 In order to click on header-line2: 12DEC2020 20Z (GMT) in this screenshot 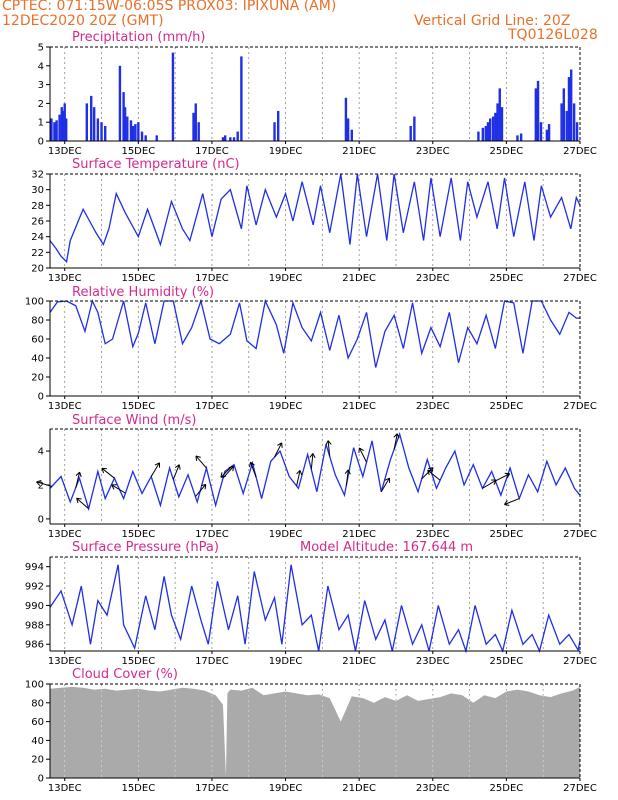, I will do `click(83, 21)`.